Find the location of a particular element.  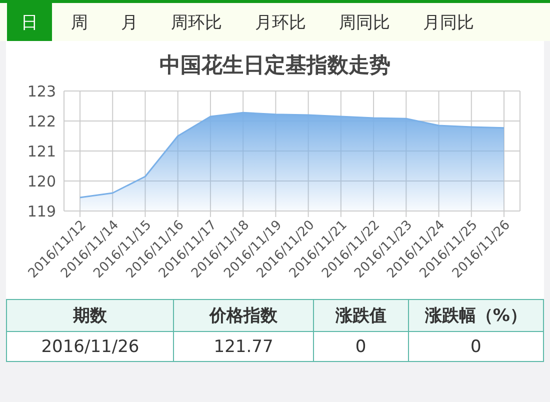

y-tick-label: 119 is located at coordinates (41, 211).